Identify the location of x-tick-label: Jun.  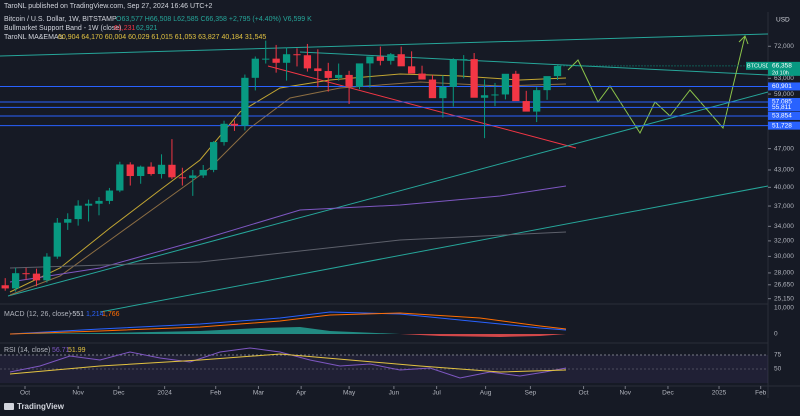
(394, 393).